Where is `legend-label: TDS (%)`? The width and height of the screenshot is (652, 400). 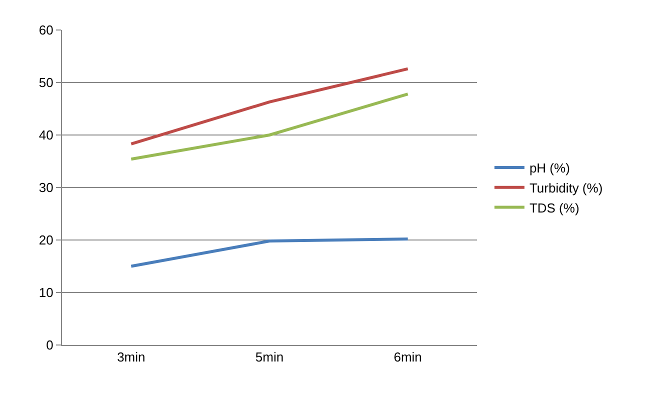 legend-label: TDS (%) is located at coordinates (554, 208).